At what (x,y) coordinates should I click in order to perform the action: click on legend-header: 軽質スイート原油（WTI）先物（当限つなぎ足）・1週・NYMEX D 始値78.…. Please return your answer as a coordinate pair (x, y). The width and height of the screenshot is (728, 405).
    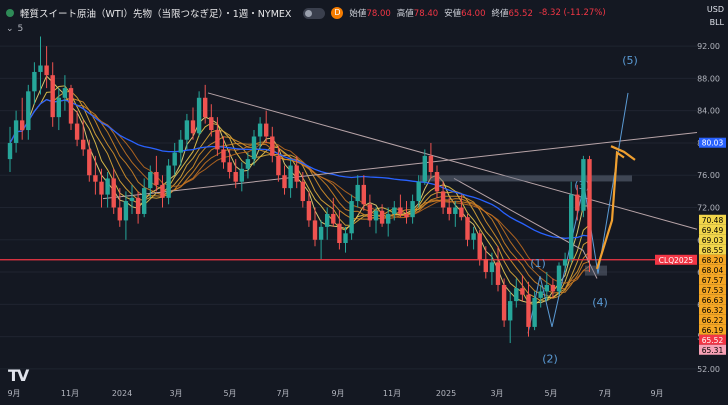
    Looking at the image, I should click on (306, 13).